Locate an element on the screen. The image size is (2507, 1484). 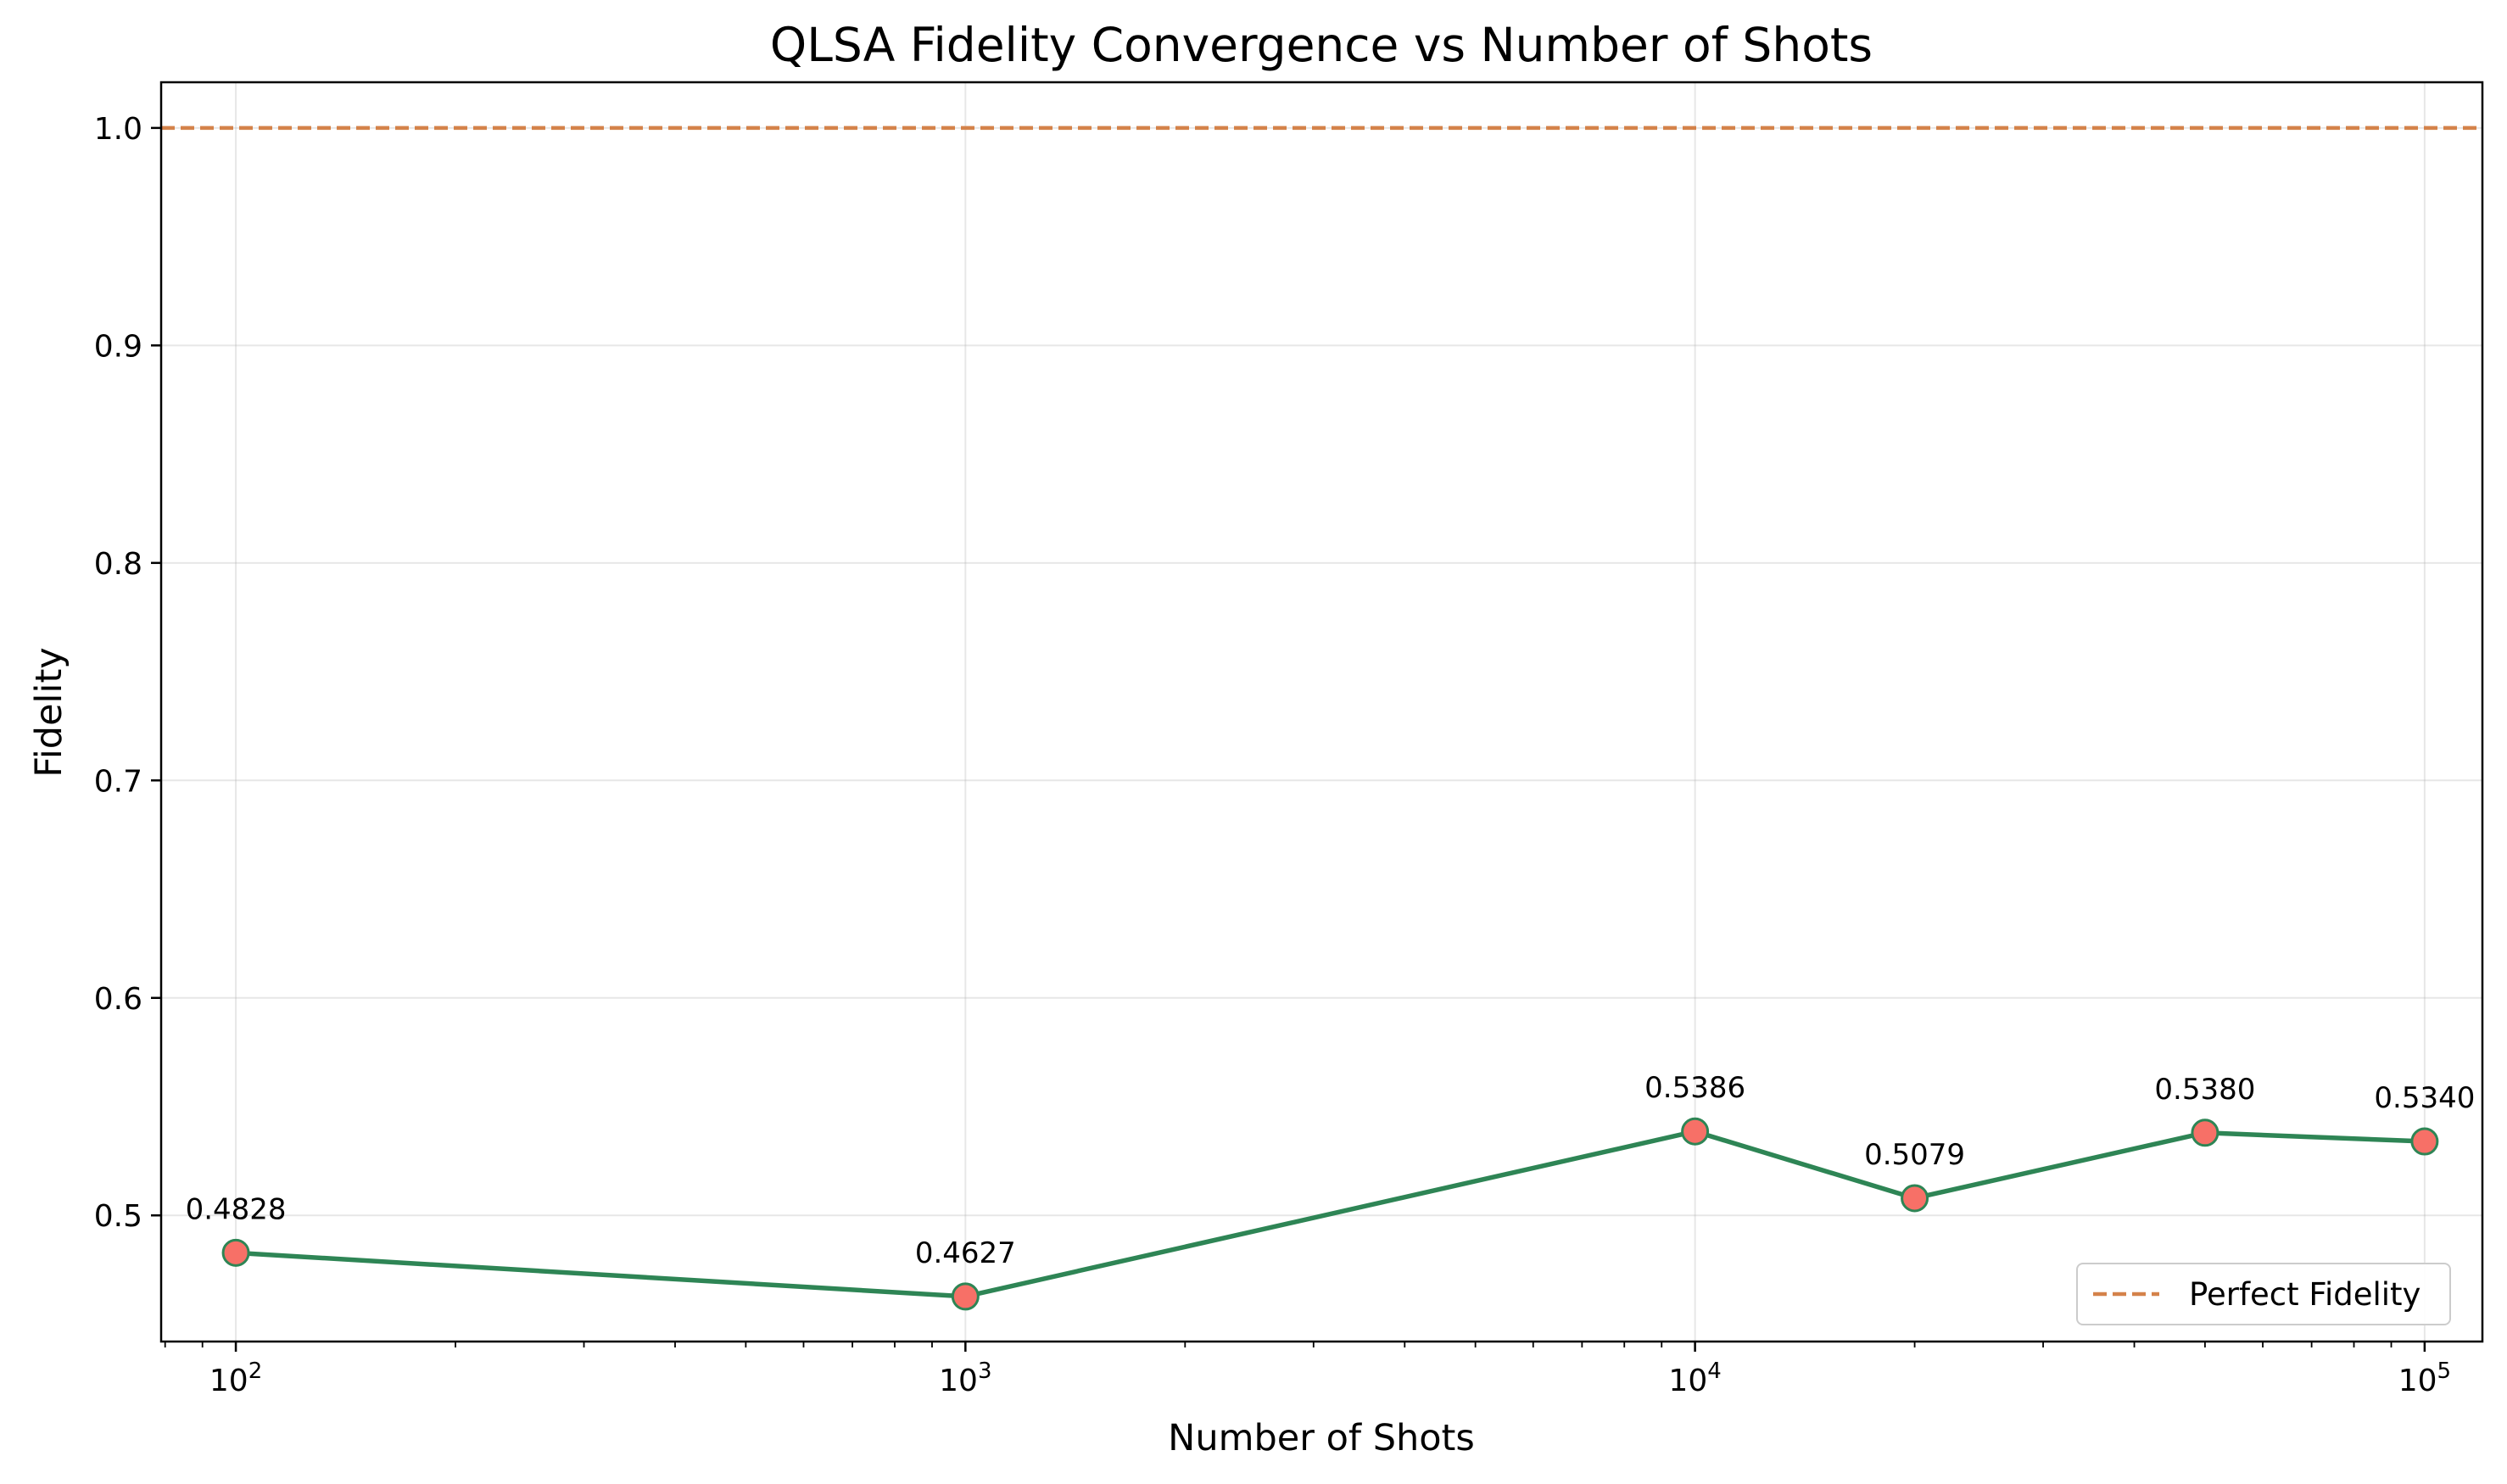
legend-label-perfect-fidelity: Perfect Fidelity is located at coordinates (2304, 1294).